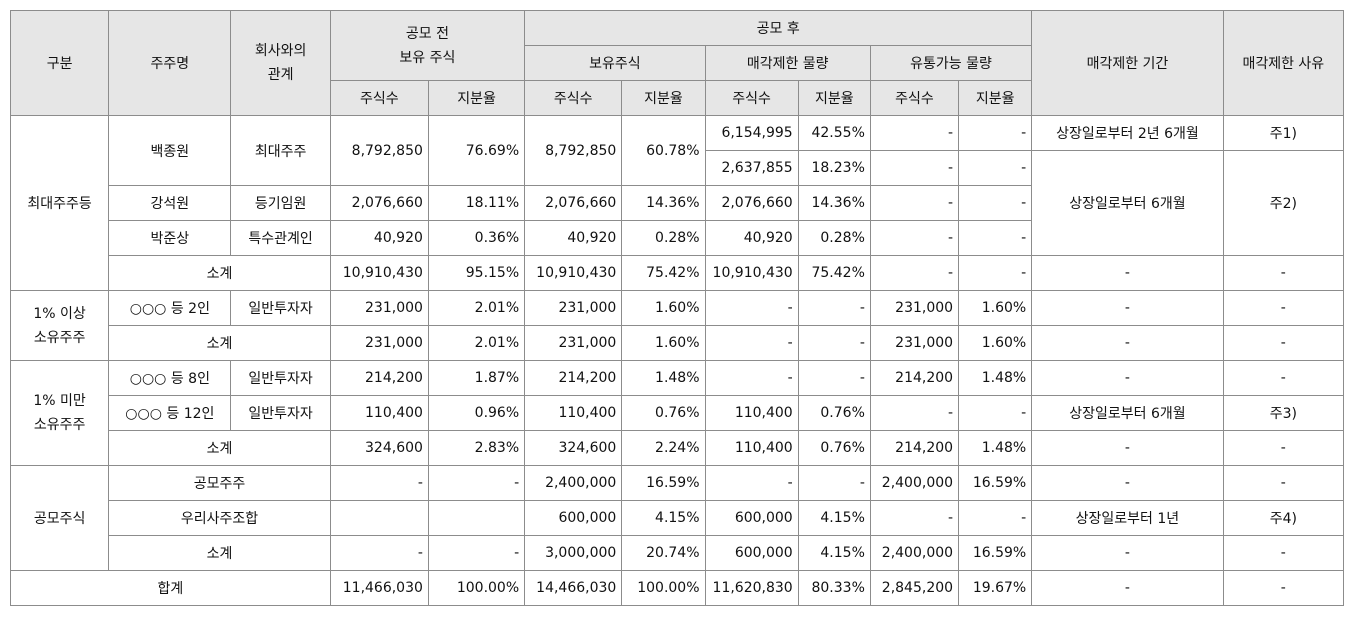 Image resolution: width=1353 pixels, height=618 pixels. What do you see at coordinates (280, 63) in the screenshot?
I see `header-relation: 회사와의 관계` at bounding box center [280, 63].